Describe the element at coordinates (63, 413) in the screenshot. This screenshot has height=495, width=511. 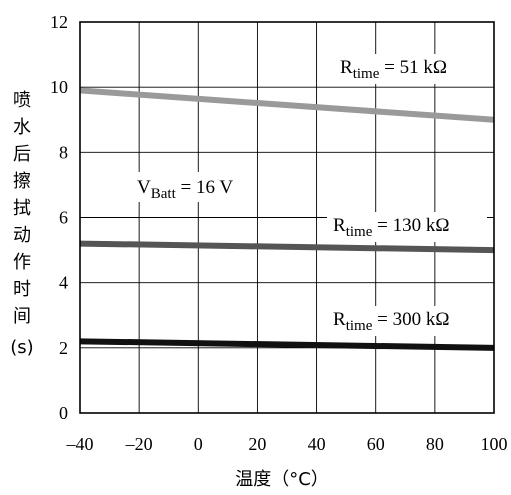
I see `y-tick-label: 0` at that location.